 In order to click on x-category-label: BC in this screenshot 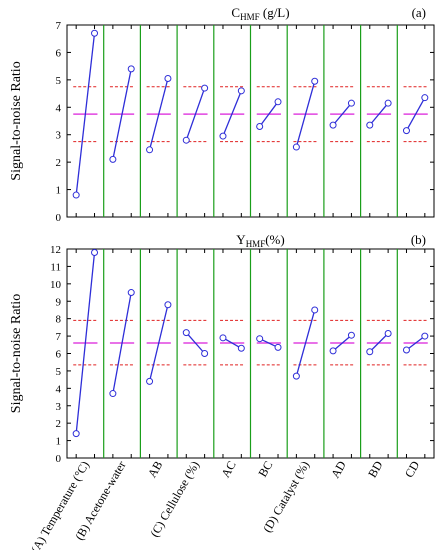, I will do `click(265, 469)`.